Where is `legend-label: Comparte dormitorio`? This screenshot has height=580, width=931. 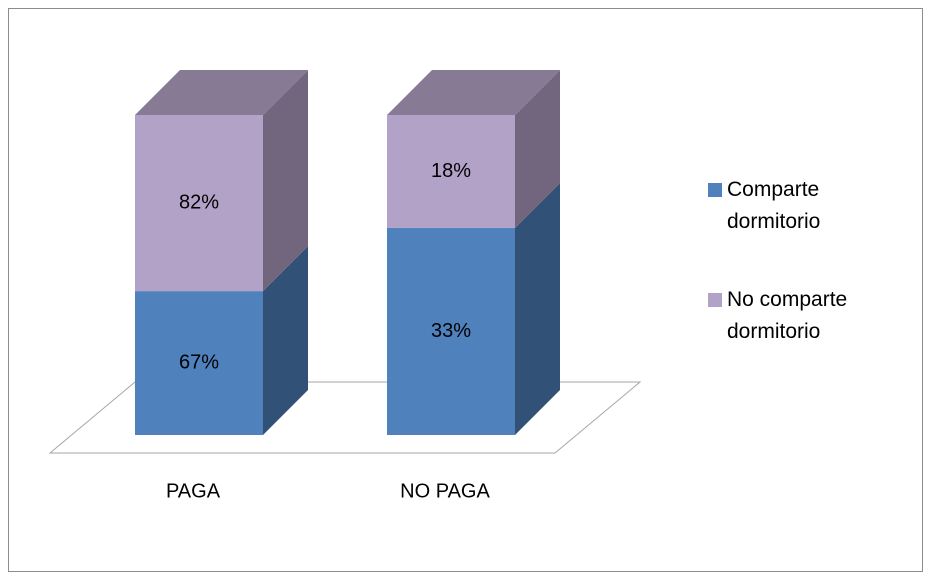
legend-label: Comparte dormitorio is located at coordinates (774, 205).